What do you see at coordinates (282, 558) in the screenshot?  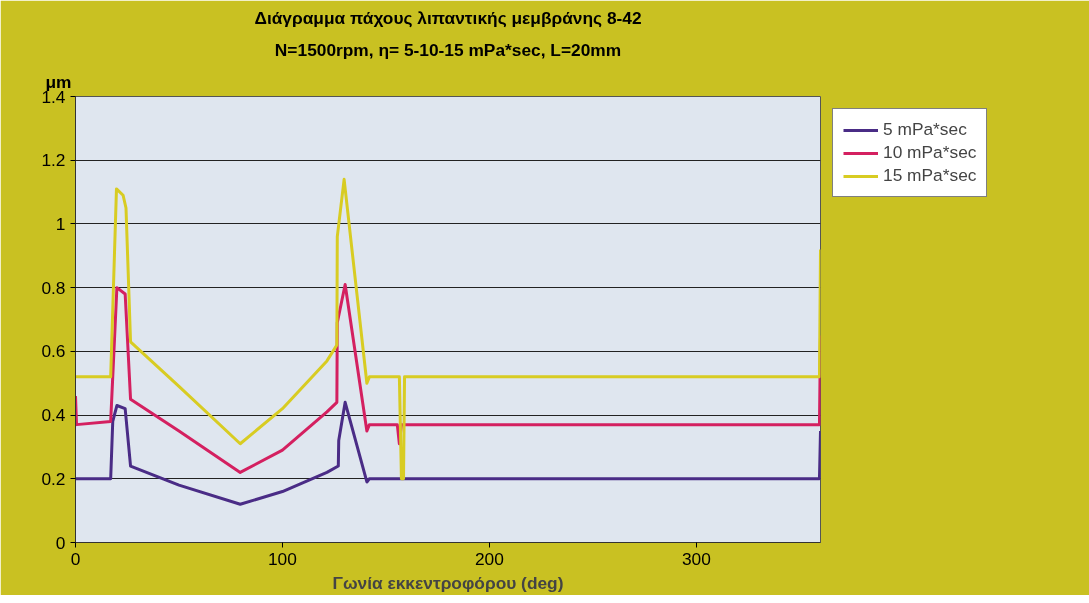 I see `x-tick-label: 100` at bounding box center [282, 558].